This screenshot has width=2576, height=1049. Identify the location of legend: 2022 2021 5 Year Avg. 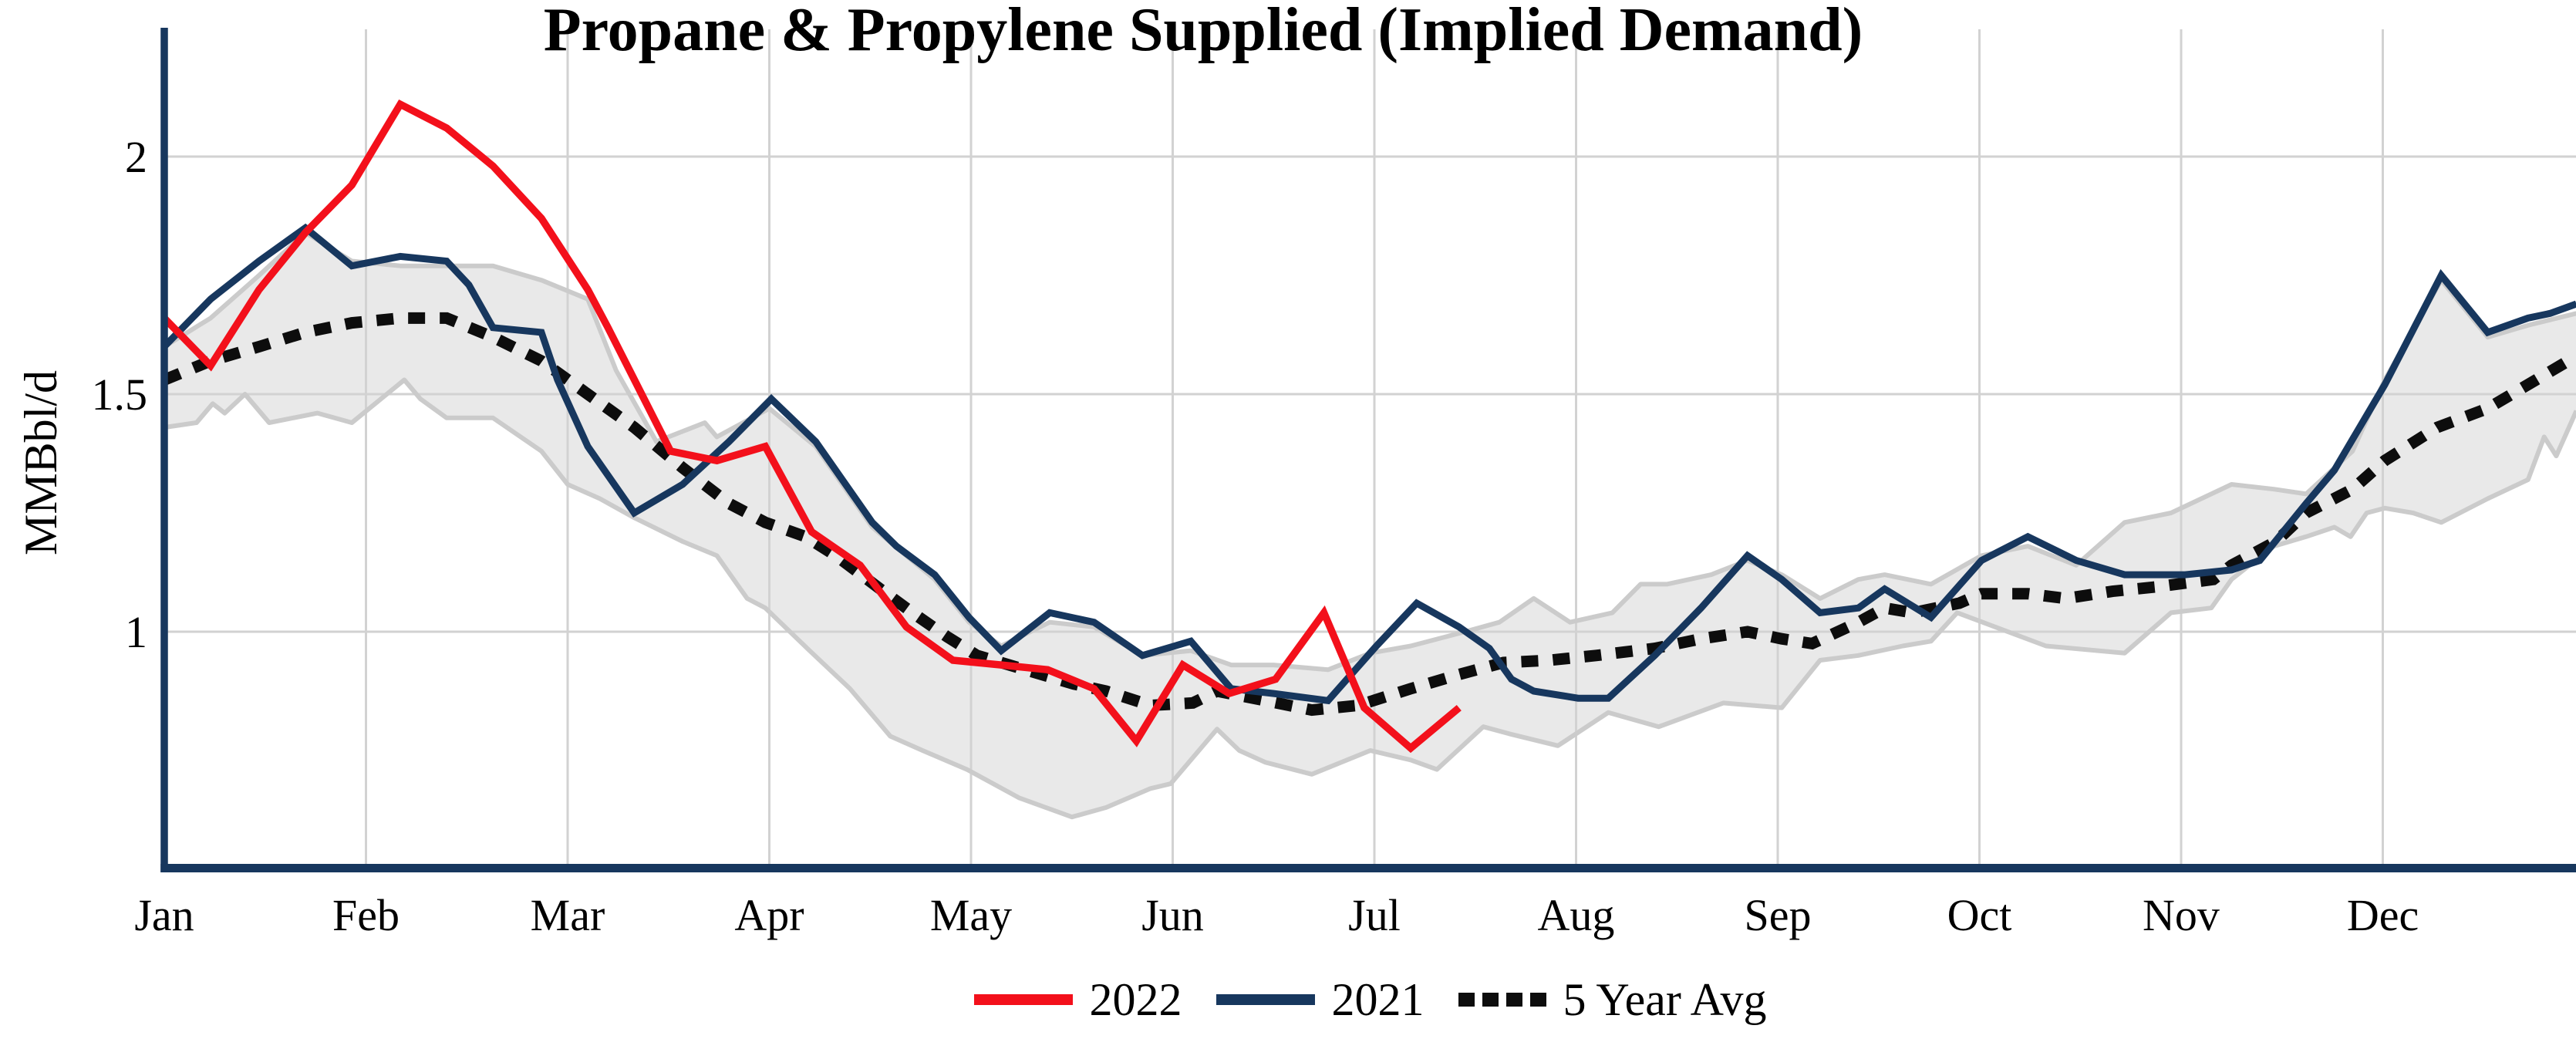
(1370, 999).